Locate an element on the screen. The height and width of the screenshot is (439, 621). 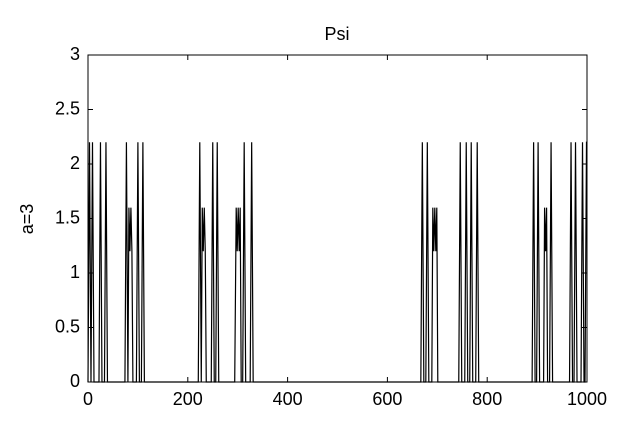
y-tick-label: 2 is located at coordinates (75, 163).